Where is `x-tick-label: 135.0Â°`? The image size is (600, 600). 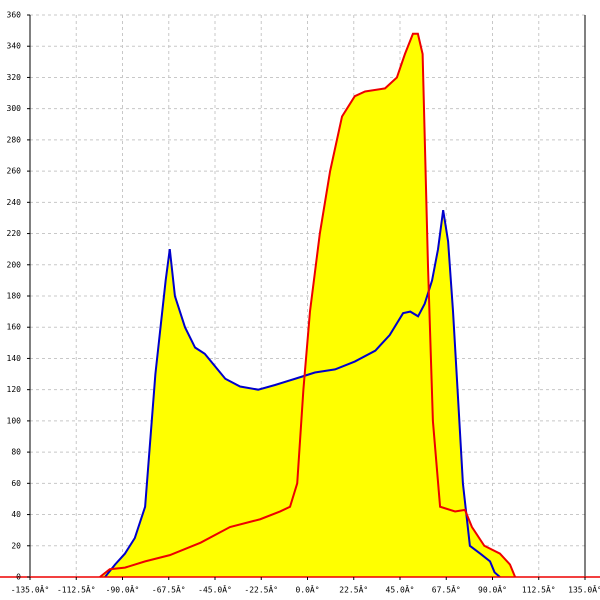 x-tick-label: 135.0Â° is located at coordinates (584, 589).